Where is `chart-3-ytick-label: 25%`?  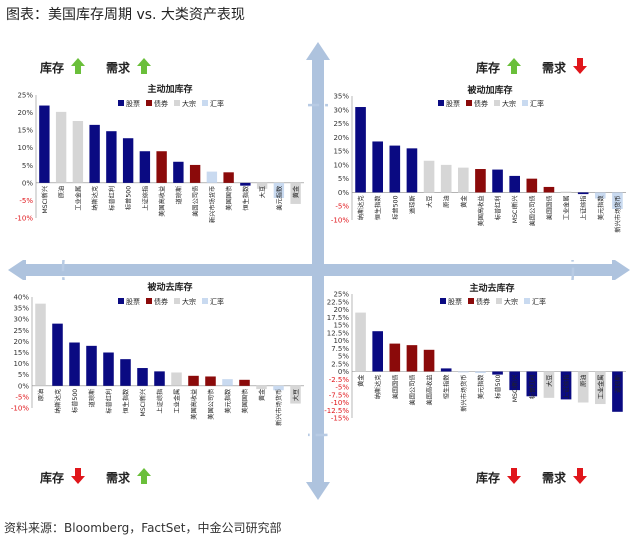
chart-3-ytick-label: 25% is located at coordinates (21, 331).